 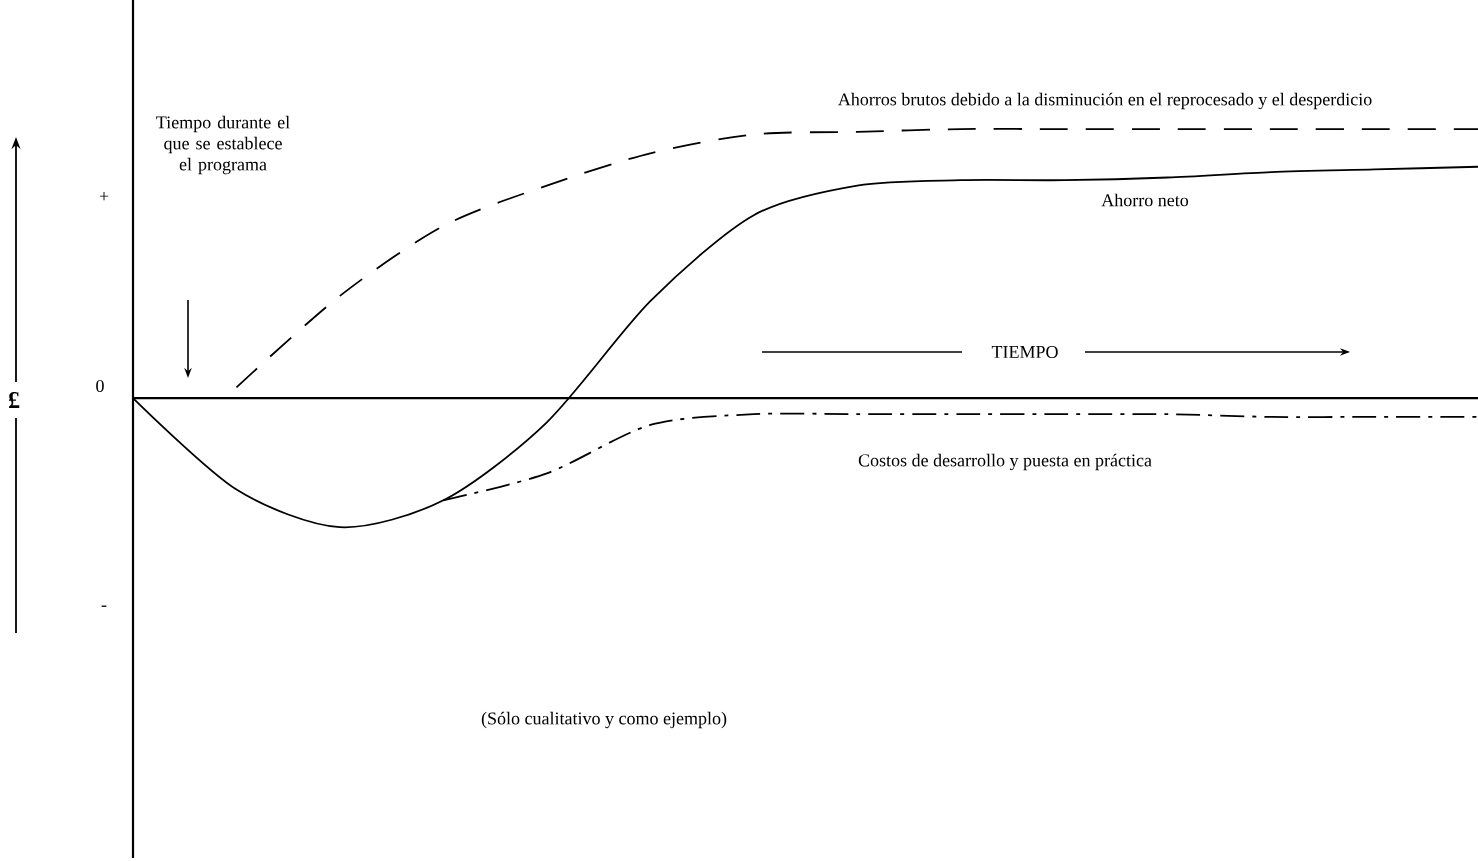 What do you see at coordinates (1024, 352) in the screenshot?
I see `x-axis-title: TIEMPO` at bounding box center [1024, 352].